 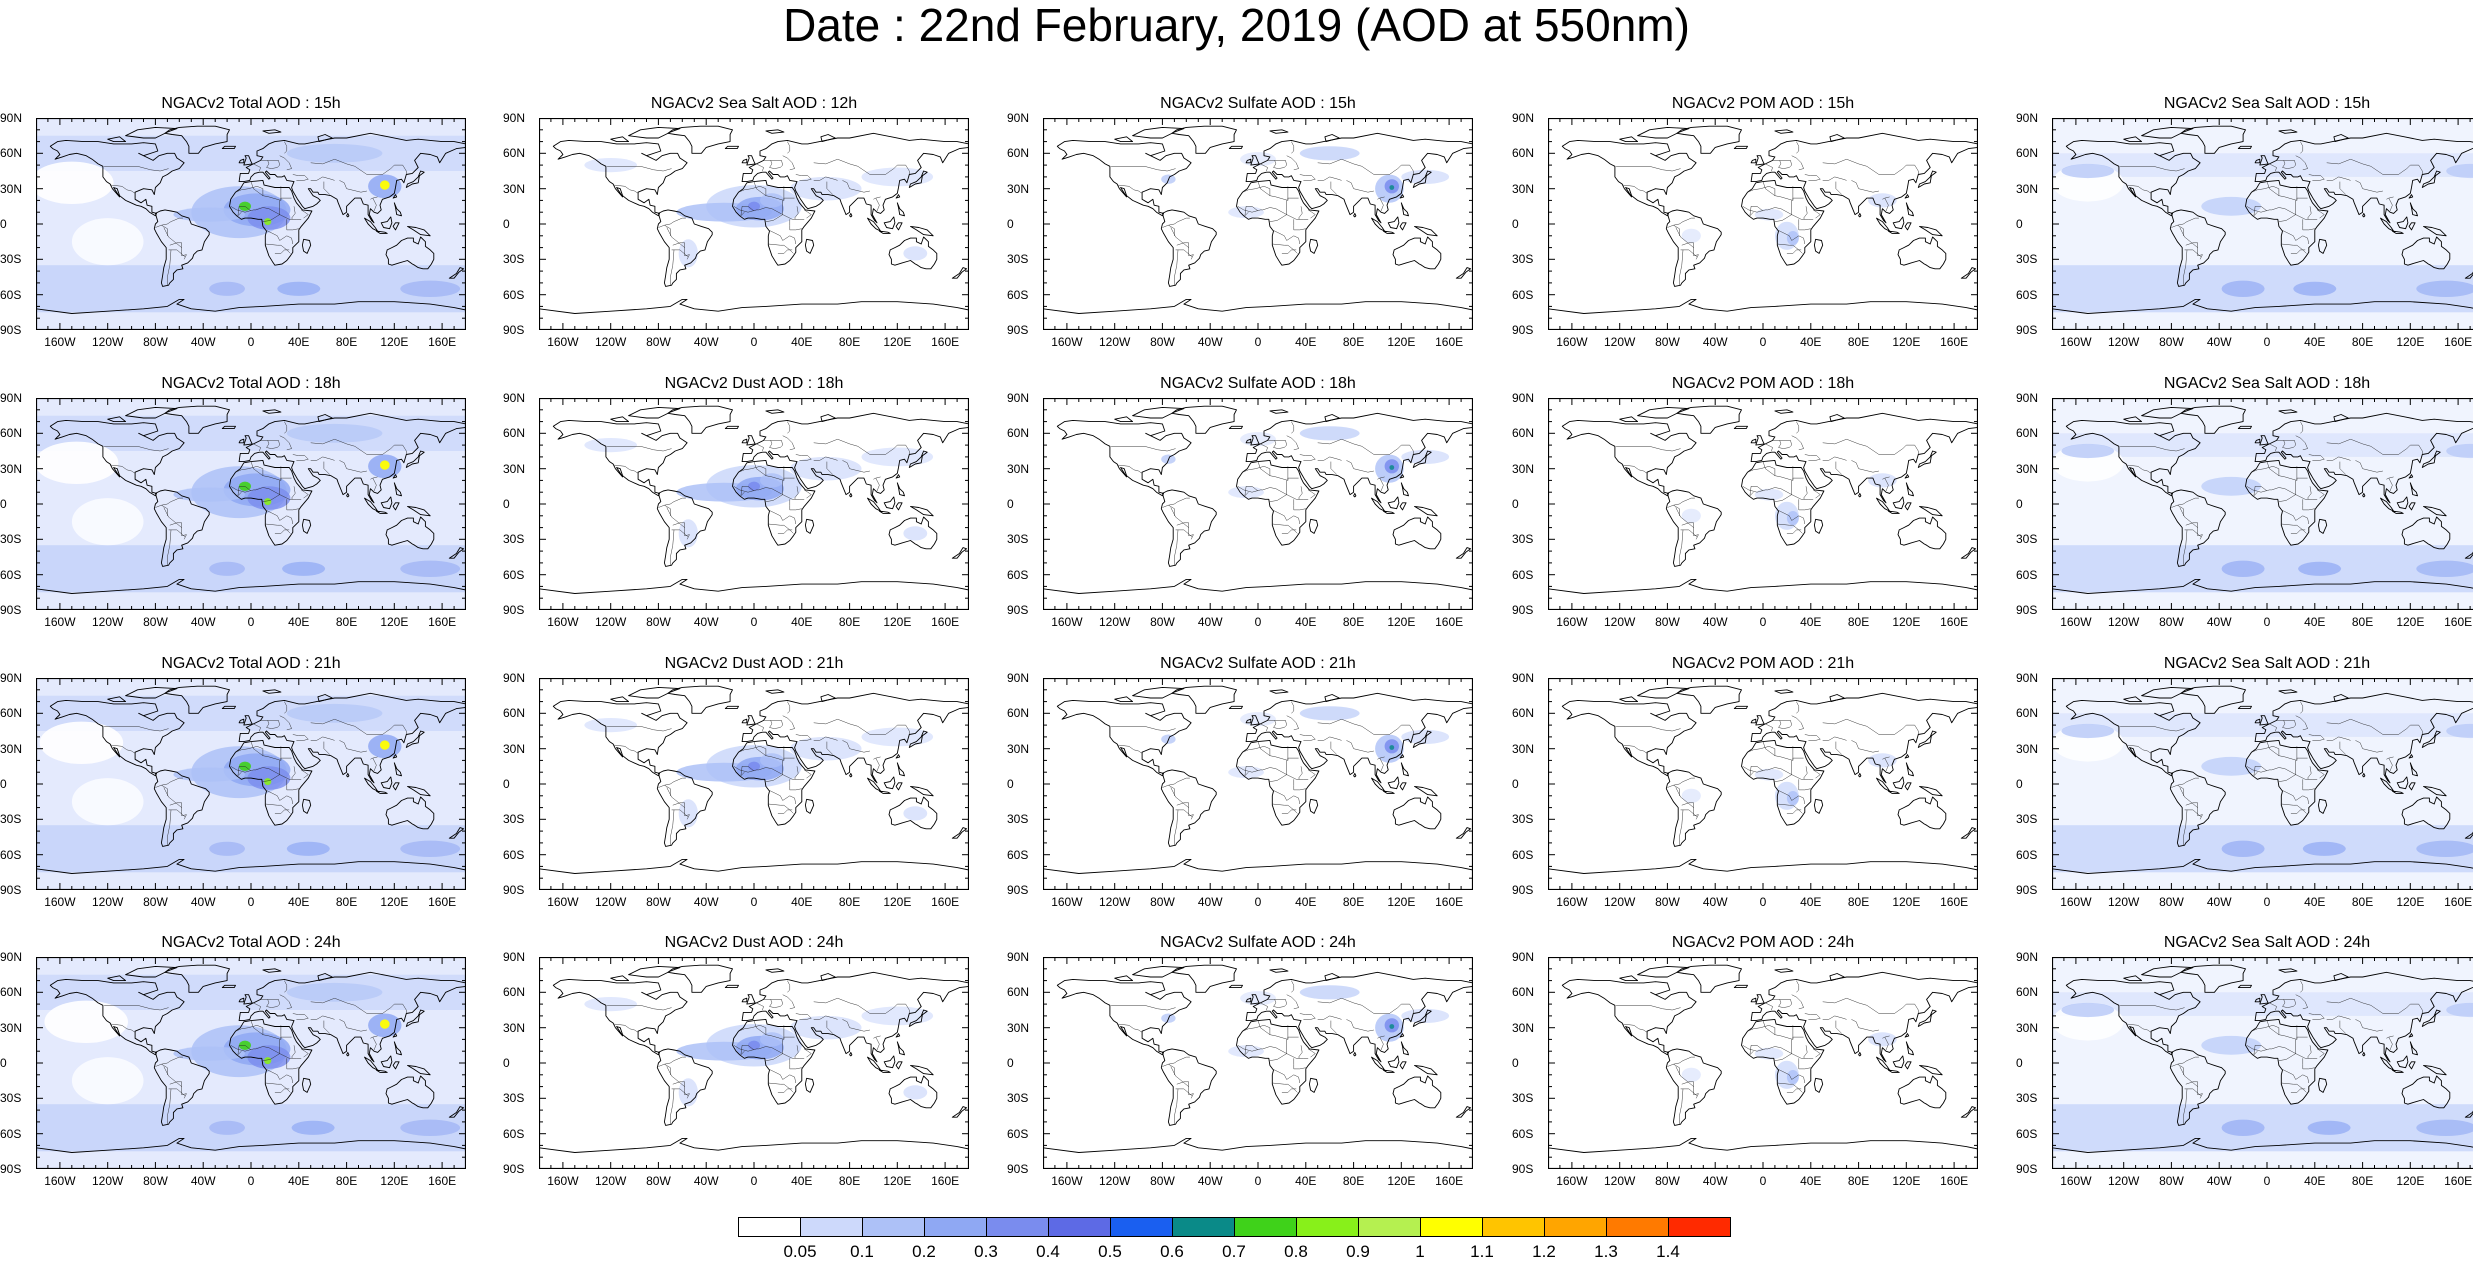 I want to click on colorbar-label: 0.2, so click(x=924, y=1251).